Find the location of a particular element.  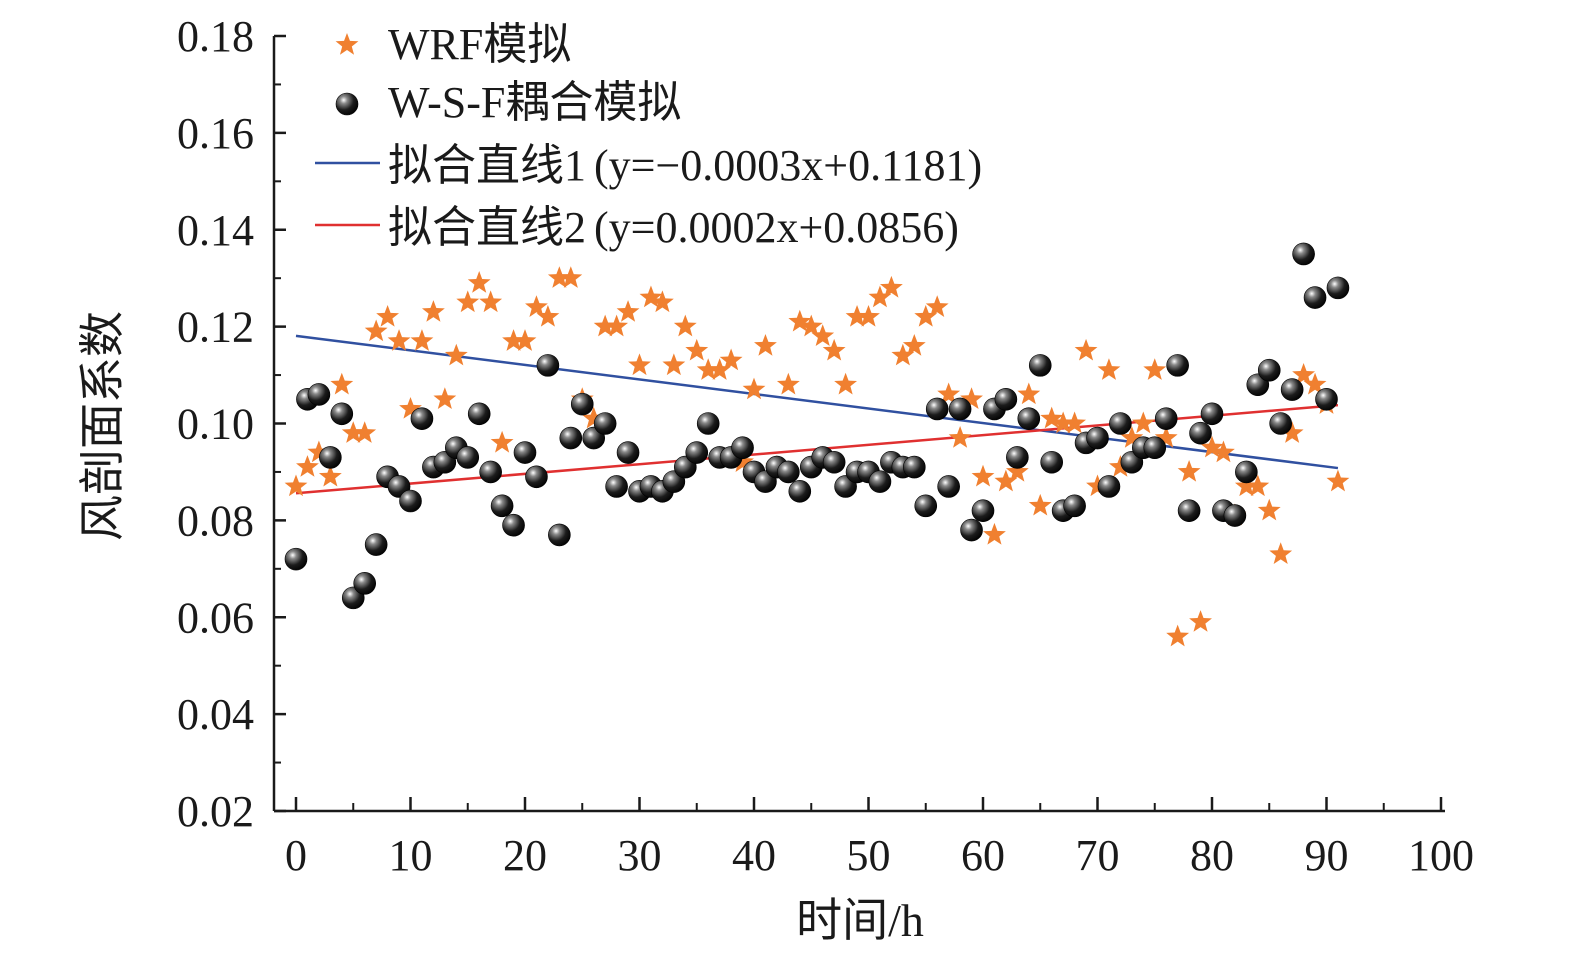

legend-fit2-equation: (y=0.0002x+0.0856) is located at coordinates (776, 227).